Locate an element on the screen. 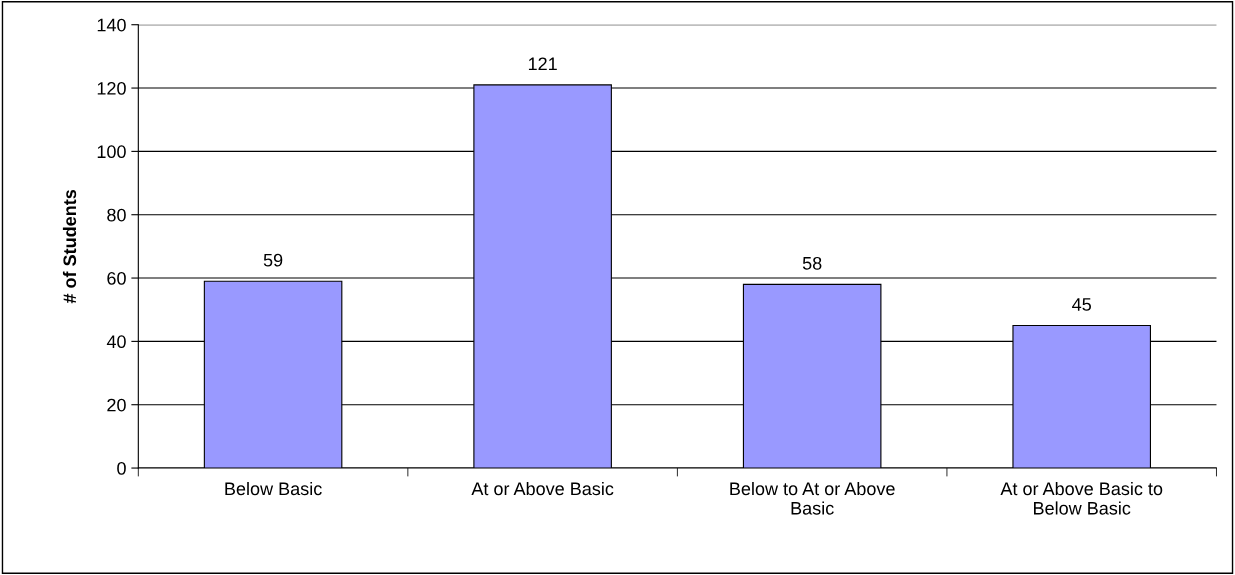 The width and height of the screenshot is (1235, 575). data-label: 121 is located at coordinates (542, 64).